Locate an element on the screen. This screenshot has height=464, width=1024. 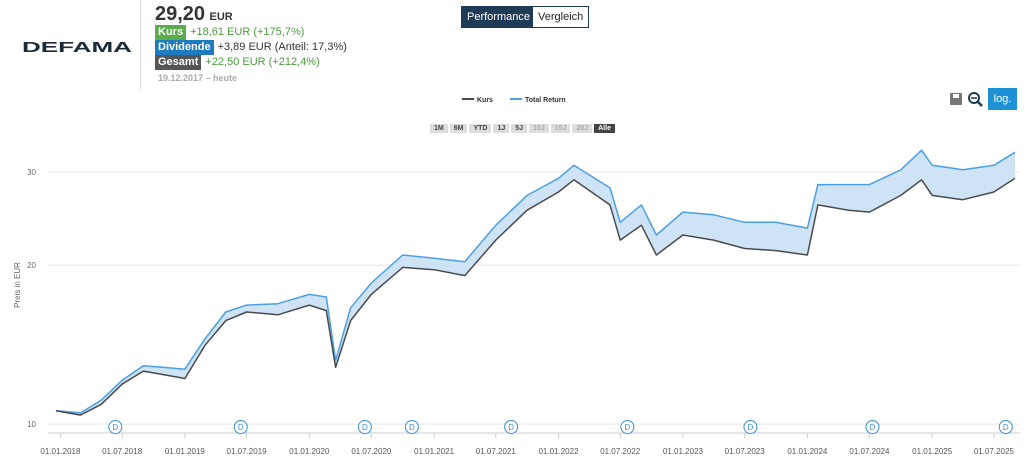
row: Dividende +3,89 EUR (Anteil: 17,3%) is located at coordinates (251, 47).